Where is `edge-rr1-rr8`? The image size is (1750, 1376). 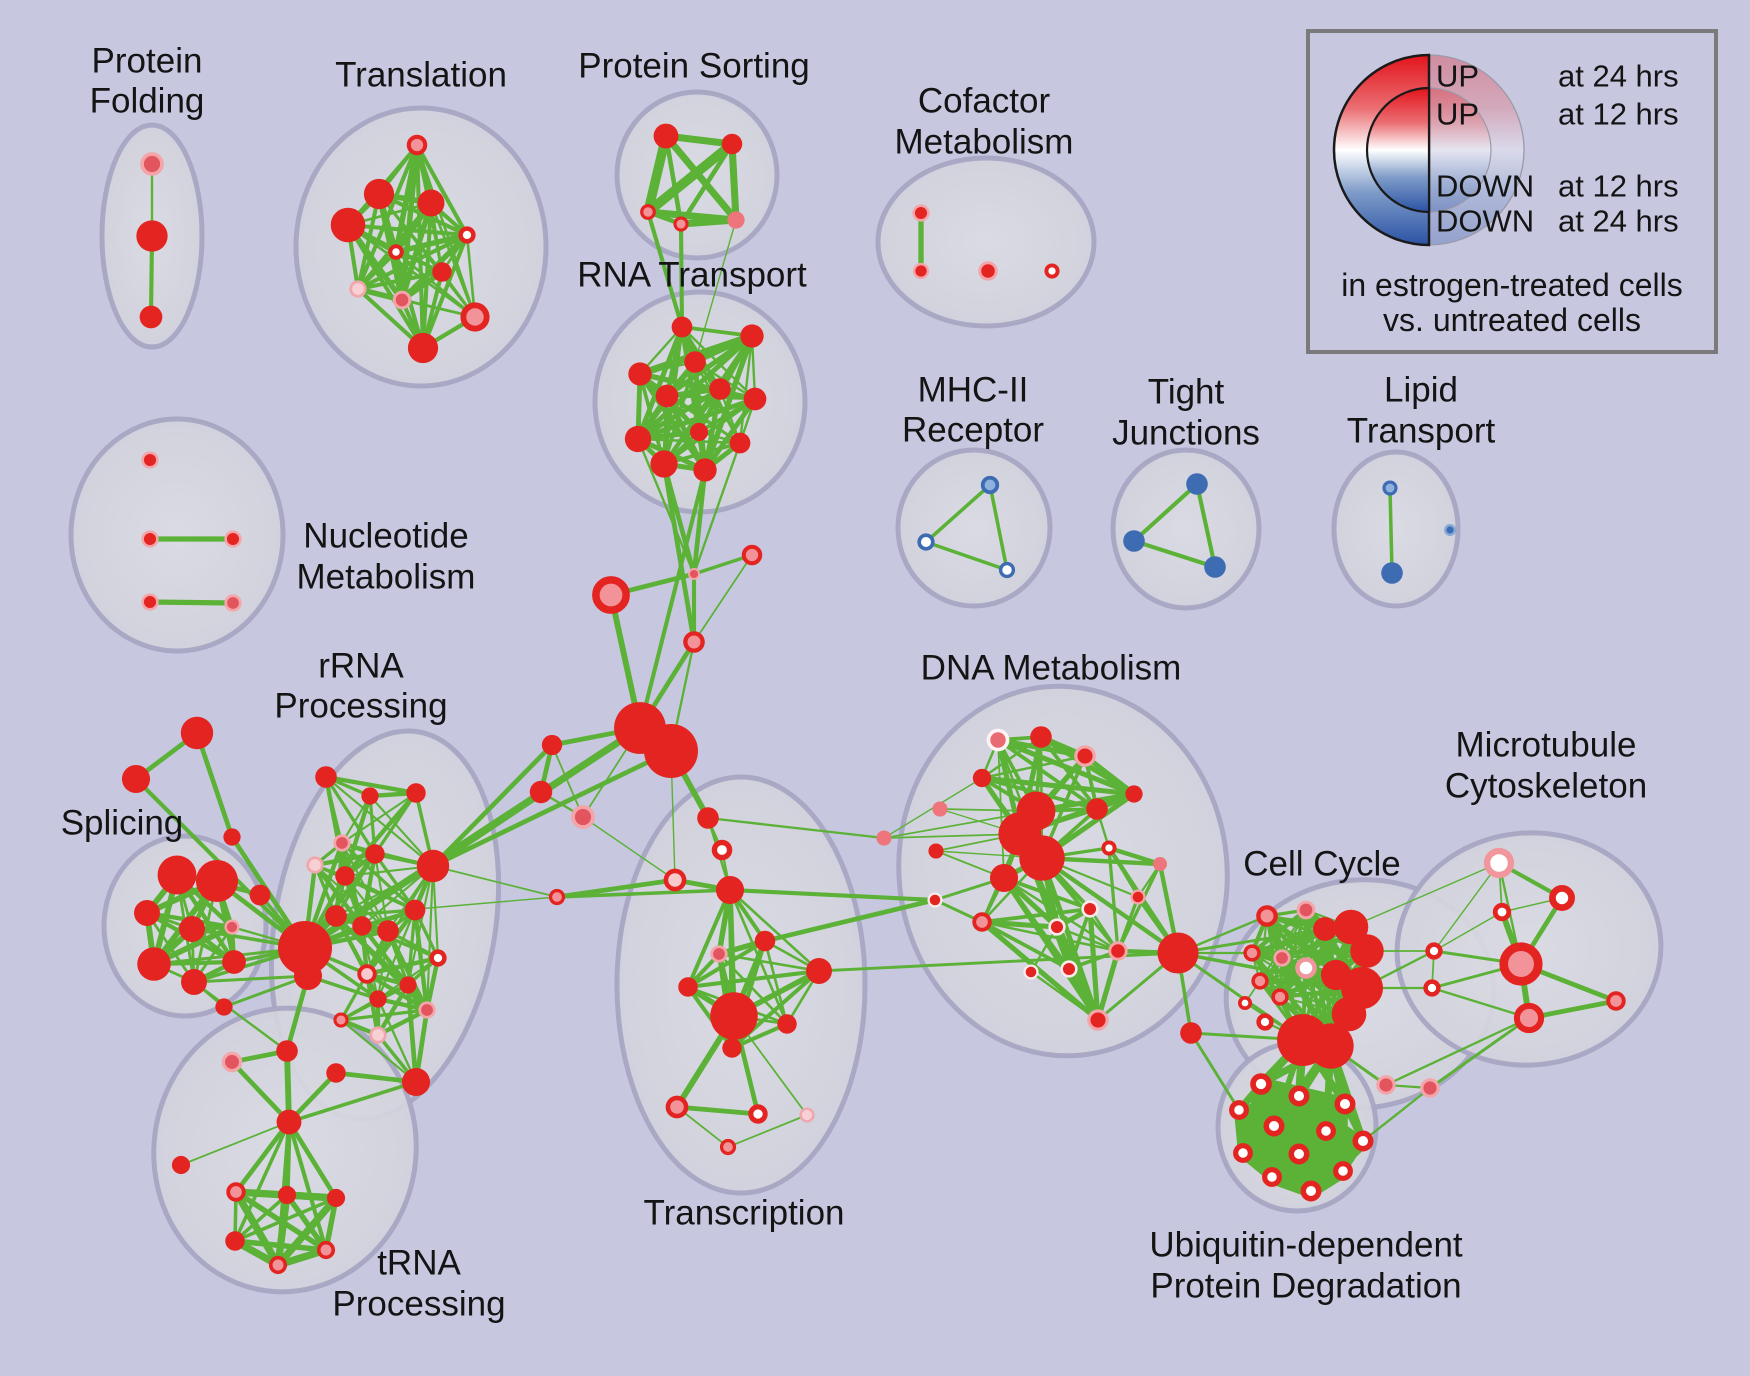 edge-rr1-rr8 is located at coordinates (379, 821).